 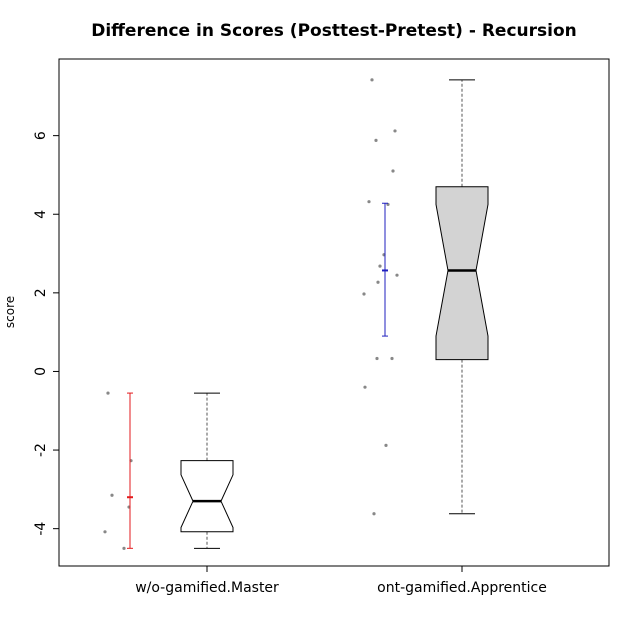 What do you see at coordinates (41, 371) in the screenshot?
I see `y-tick-label: 0` at bounding box center [41, 371].